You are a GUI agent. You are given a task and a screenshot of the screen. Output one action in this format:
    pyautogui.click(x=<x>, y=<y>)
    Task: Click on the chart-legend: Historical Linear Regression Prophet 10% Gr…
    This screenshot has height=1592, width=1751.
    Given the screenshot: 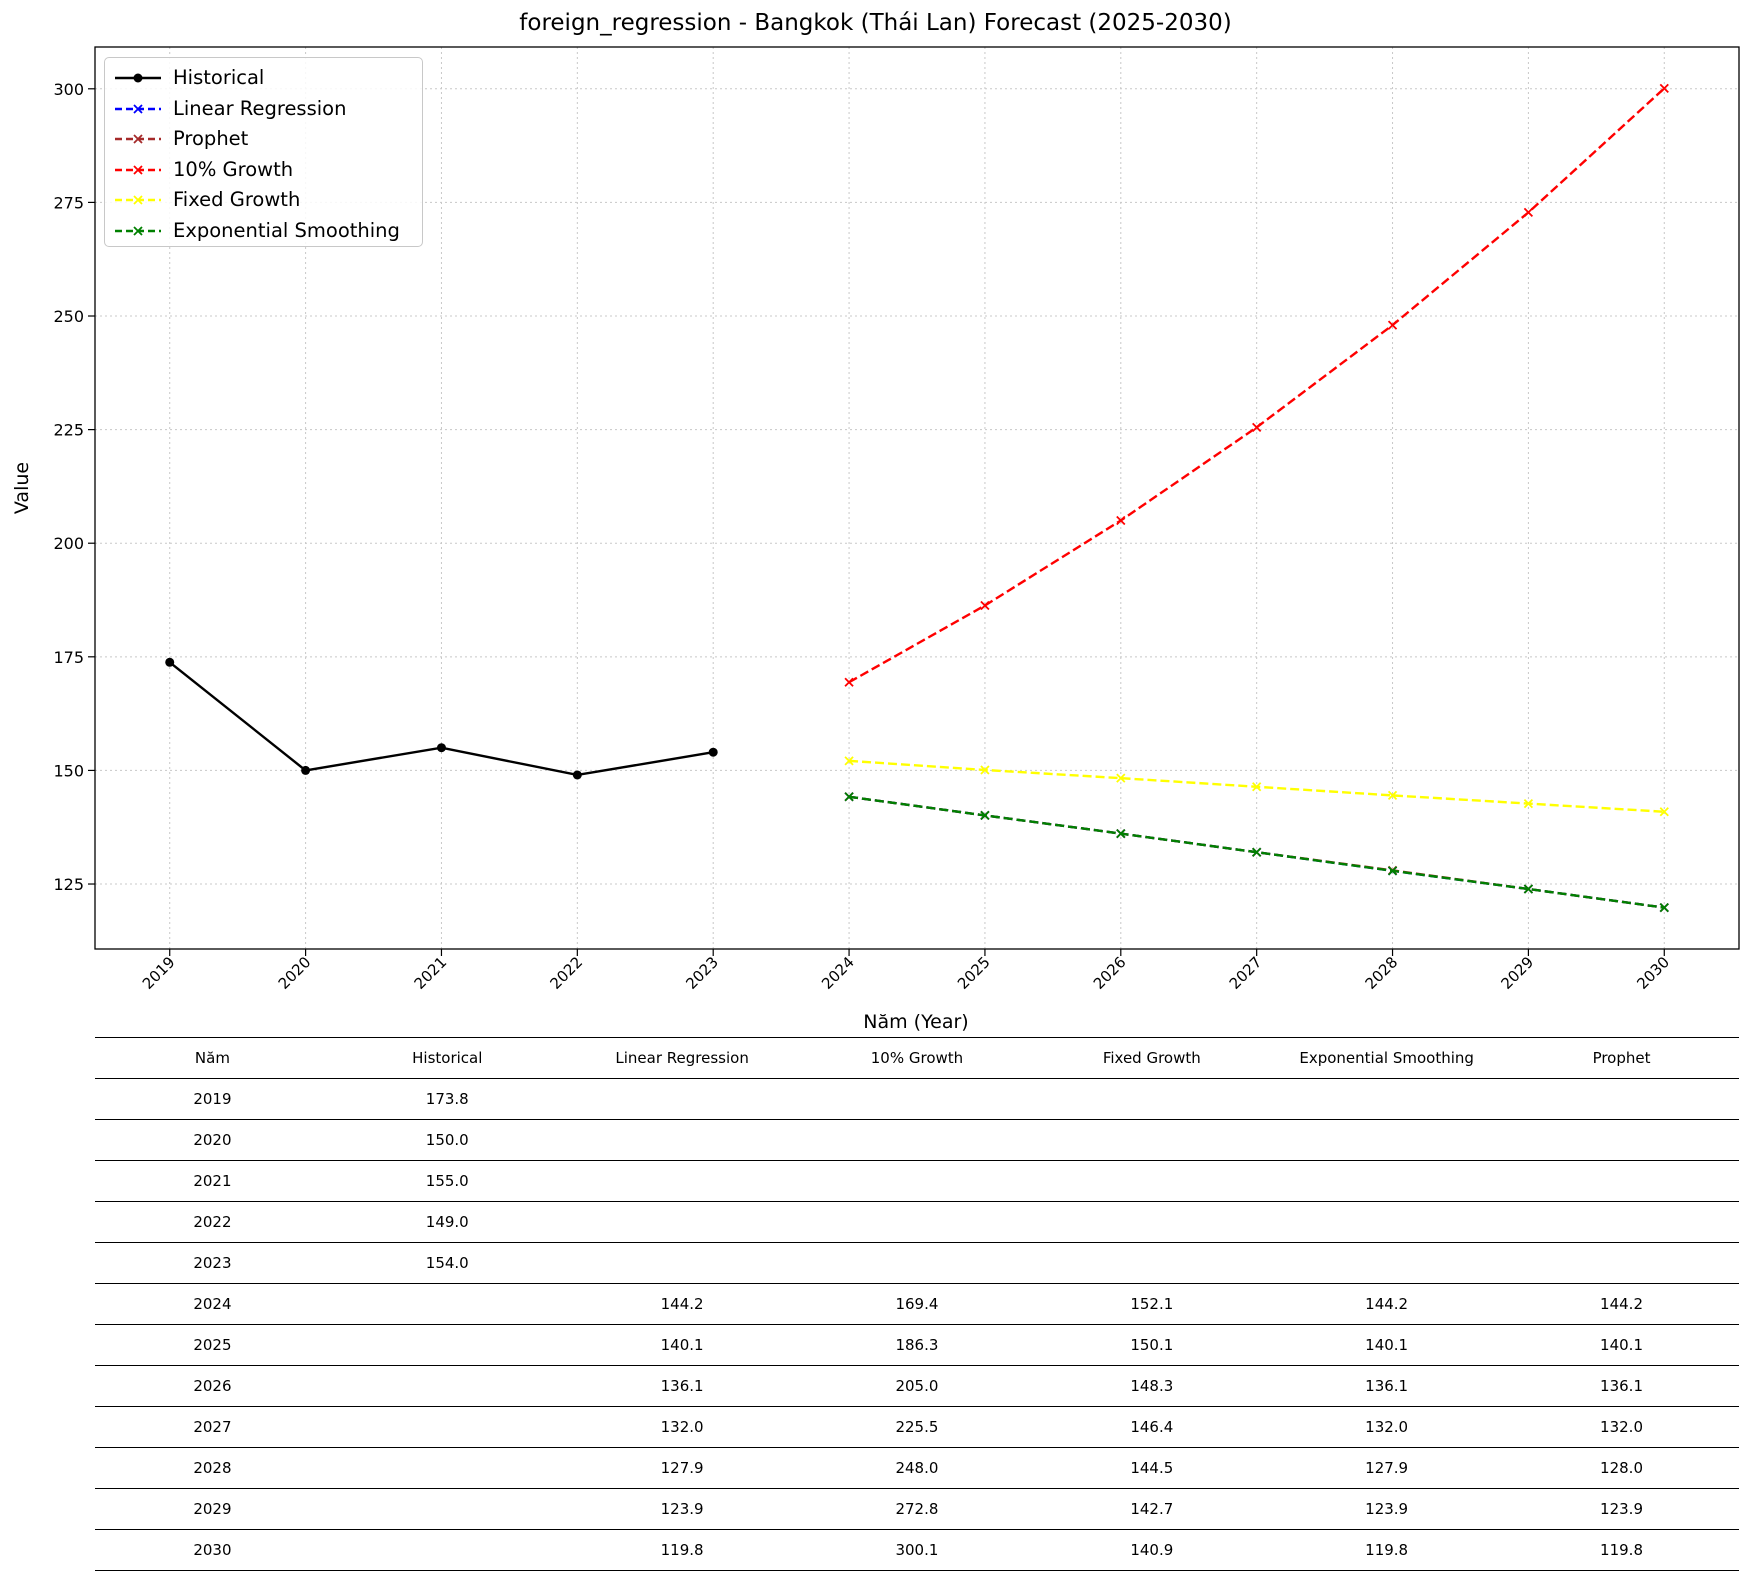 What is the action you would take?
    pyautogui.click(x=263, y=152)
    